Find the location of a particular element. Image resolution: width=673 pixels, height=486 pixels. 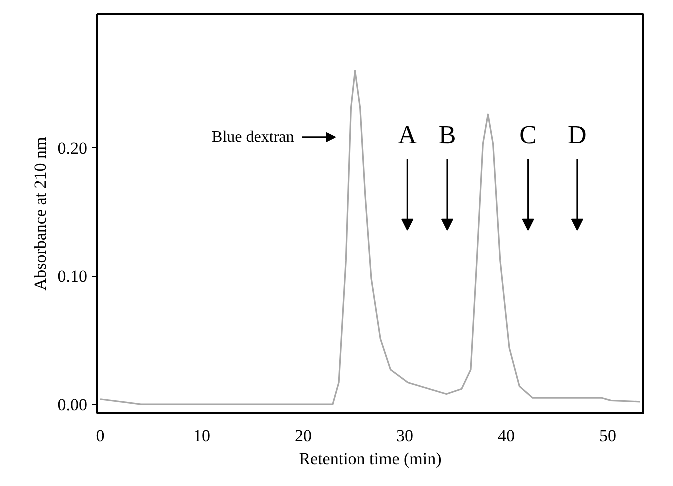

x-tick-label: 10 is located at coordinates (202, 436).